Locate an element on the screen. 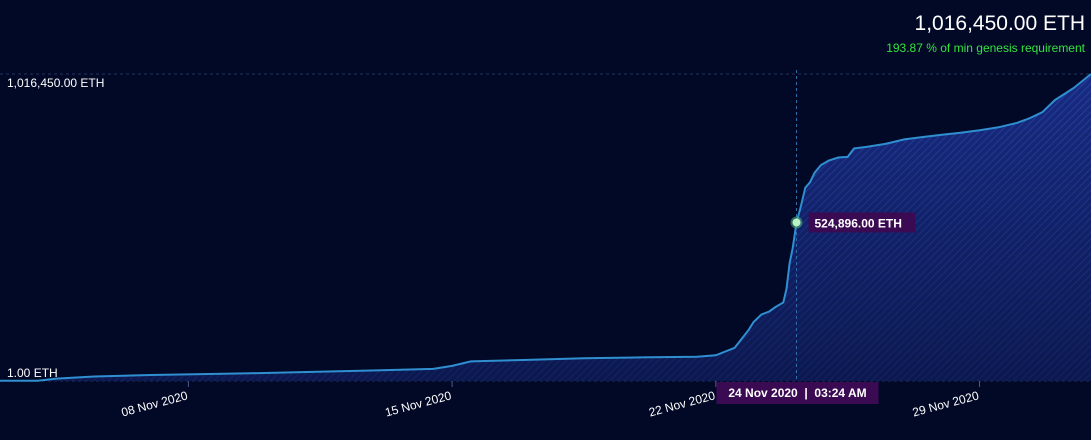  x-tick-label: 08 Nov 2020 is located at coordinates (155, 403).